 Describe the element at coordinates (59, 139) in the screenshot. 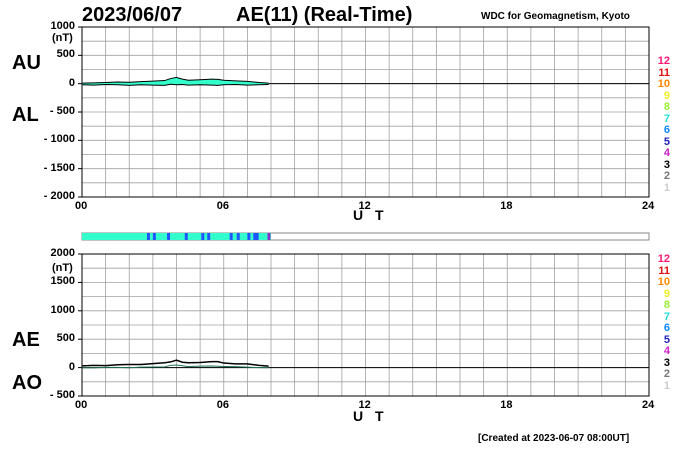

I see `y-tick-label: - 1000` at that location.